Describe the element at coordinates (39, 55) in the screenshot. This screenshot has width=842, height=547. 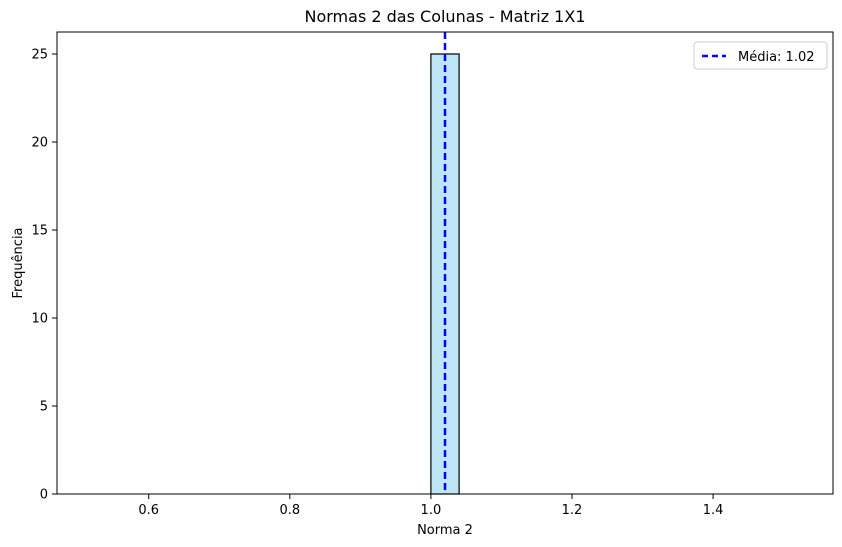
I see `y-tick-label: 25` at that location.